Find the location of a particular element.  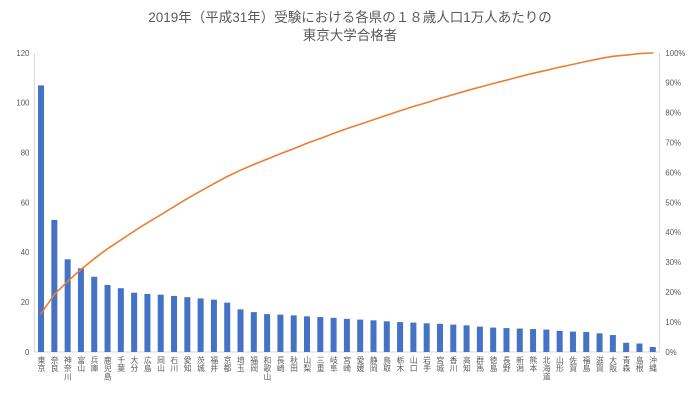

x-axis-label-23: 宮崎 is located at coordinates (347, 364).